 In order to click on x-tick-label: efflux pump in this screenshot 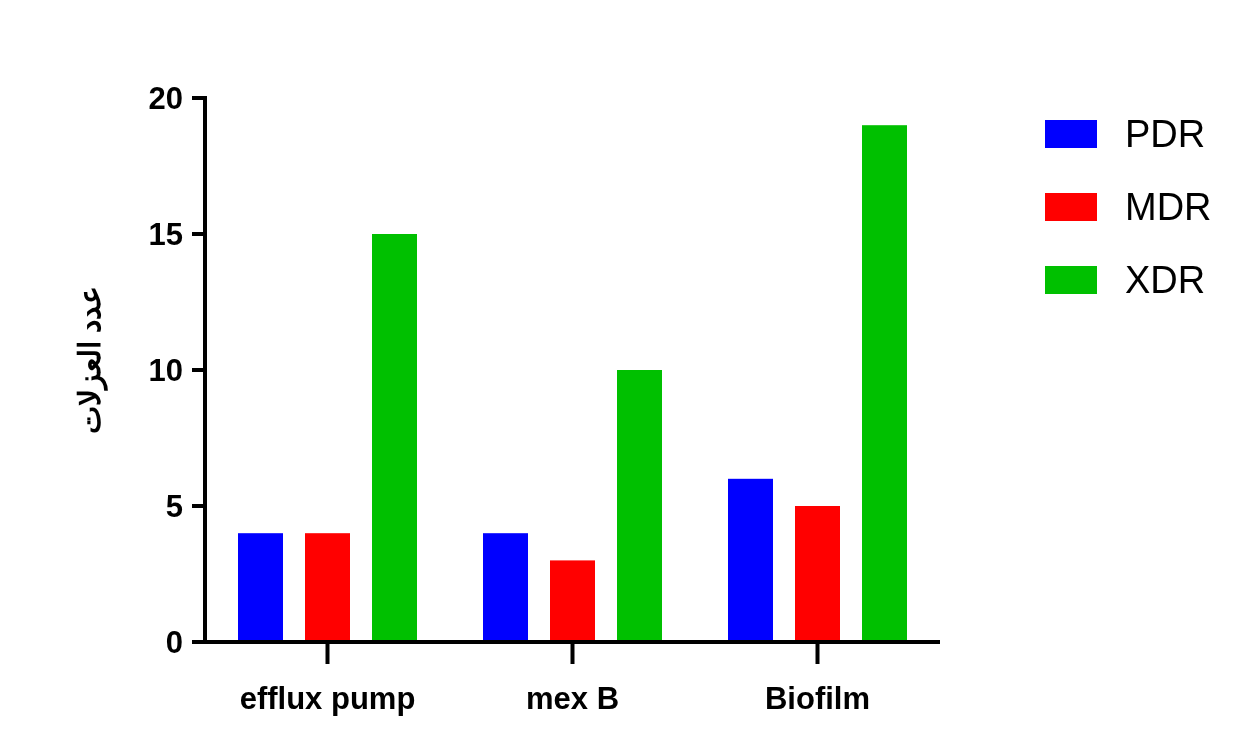, I will do `click(327, 698)`.